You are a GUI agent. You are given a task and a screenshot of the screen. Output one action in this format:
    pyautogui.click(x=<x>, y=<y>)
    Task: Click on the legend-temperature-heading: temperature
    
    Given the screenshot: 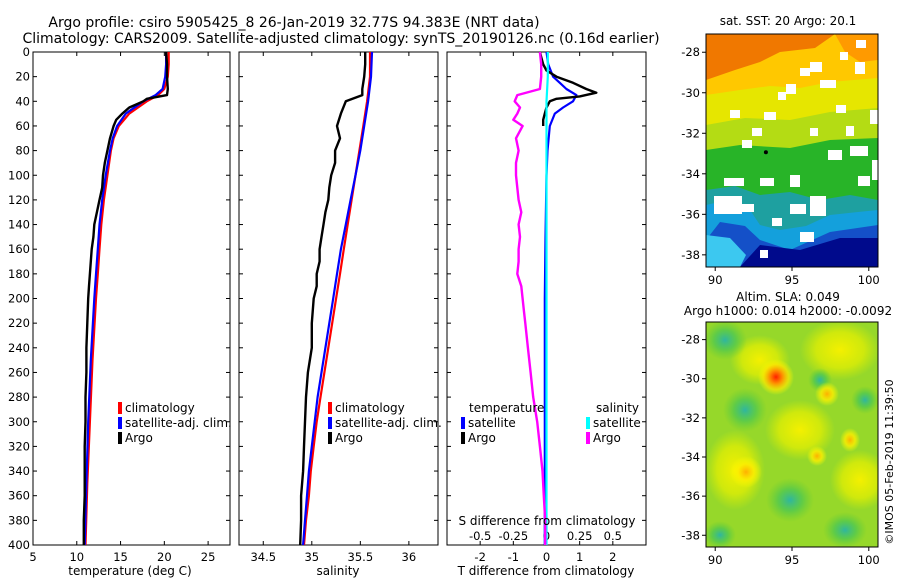 What is the action you would take?
    pyautogui.click(x=506, y=408)
    